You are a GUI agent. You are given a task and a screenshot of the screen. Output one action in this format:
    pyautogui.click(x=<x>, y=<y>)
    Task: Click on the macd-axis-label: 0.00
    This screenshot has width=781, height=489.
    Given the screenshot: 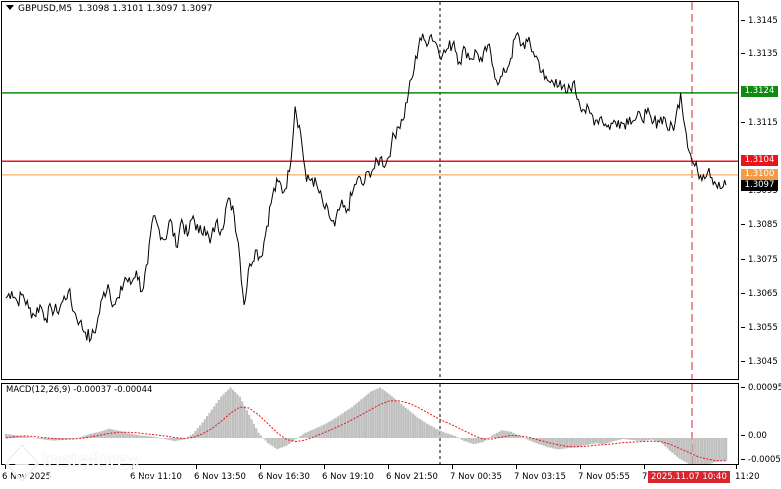 What is the action you would take?
    pyautogui.click(x=754, y=436)
    